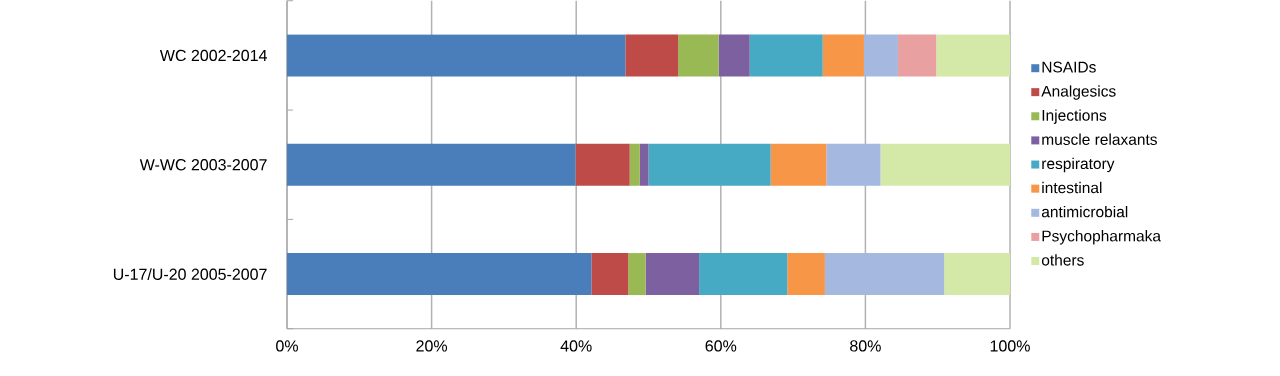 This screenshot has width=1280, height=376. What do you see at coordinates (287, 346) in the screenshot?
I see `x-tick-label: 0%` at bounding box center [287, 346].